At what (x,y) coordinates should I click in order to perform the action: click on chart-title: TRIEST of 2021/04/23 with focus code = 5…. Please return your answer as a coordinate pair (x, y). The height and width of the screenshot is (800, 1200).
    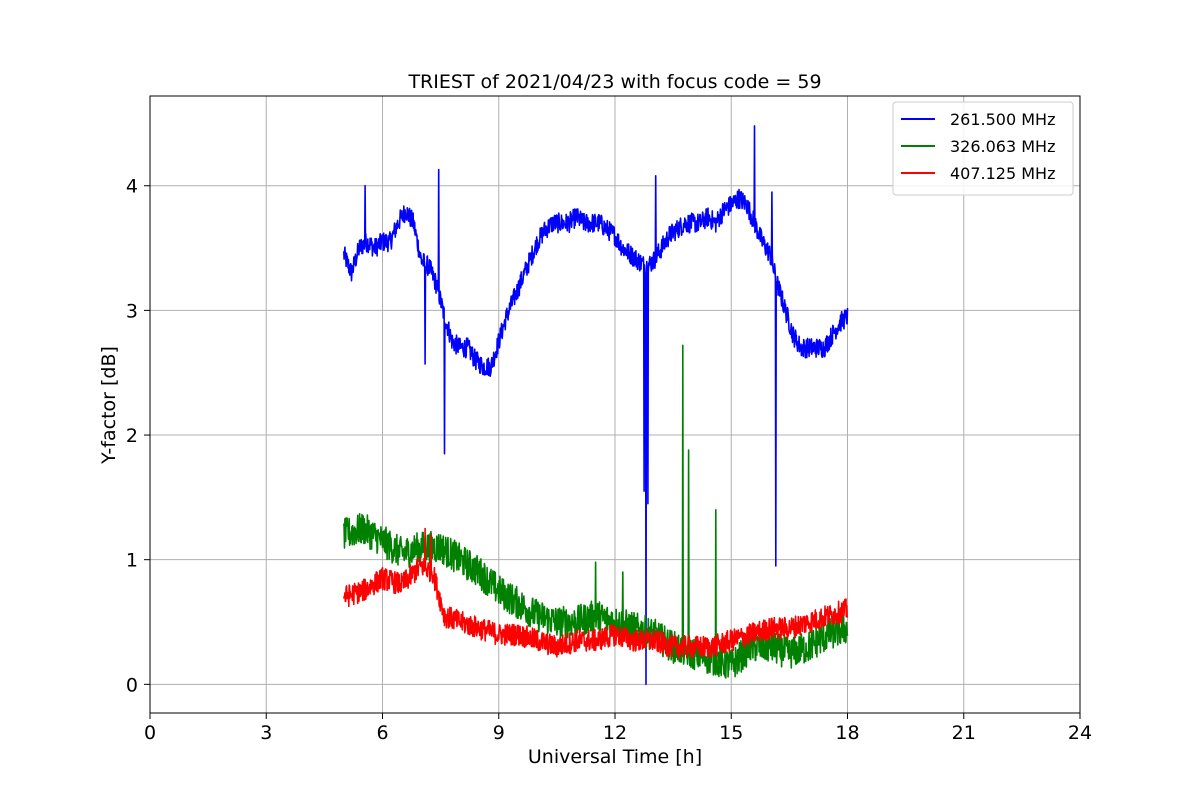
    Looking at the image, I should click on (614, 82).